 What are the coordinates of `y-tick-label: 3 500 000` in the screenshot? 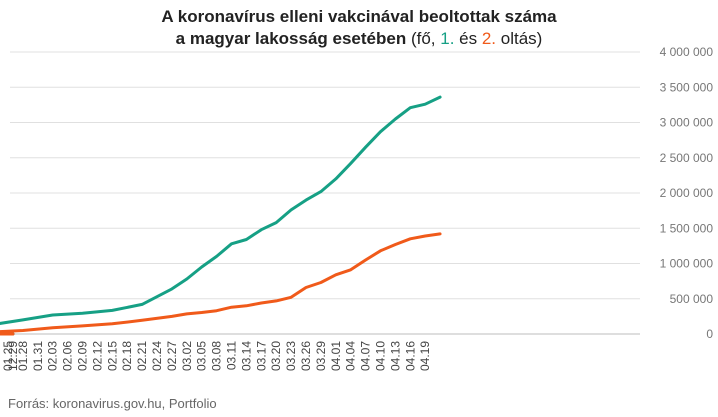 It's located at (687, 87).